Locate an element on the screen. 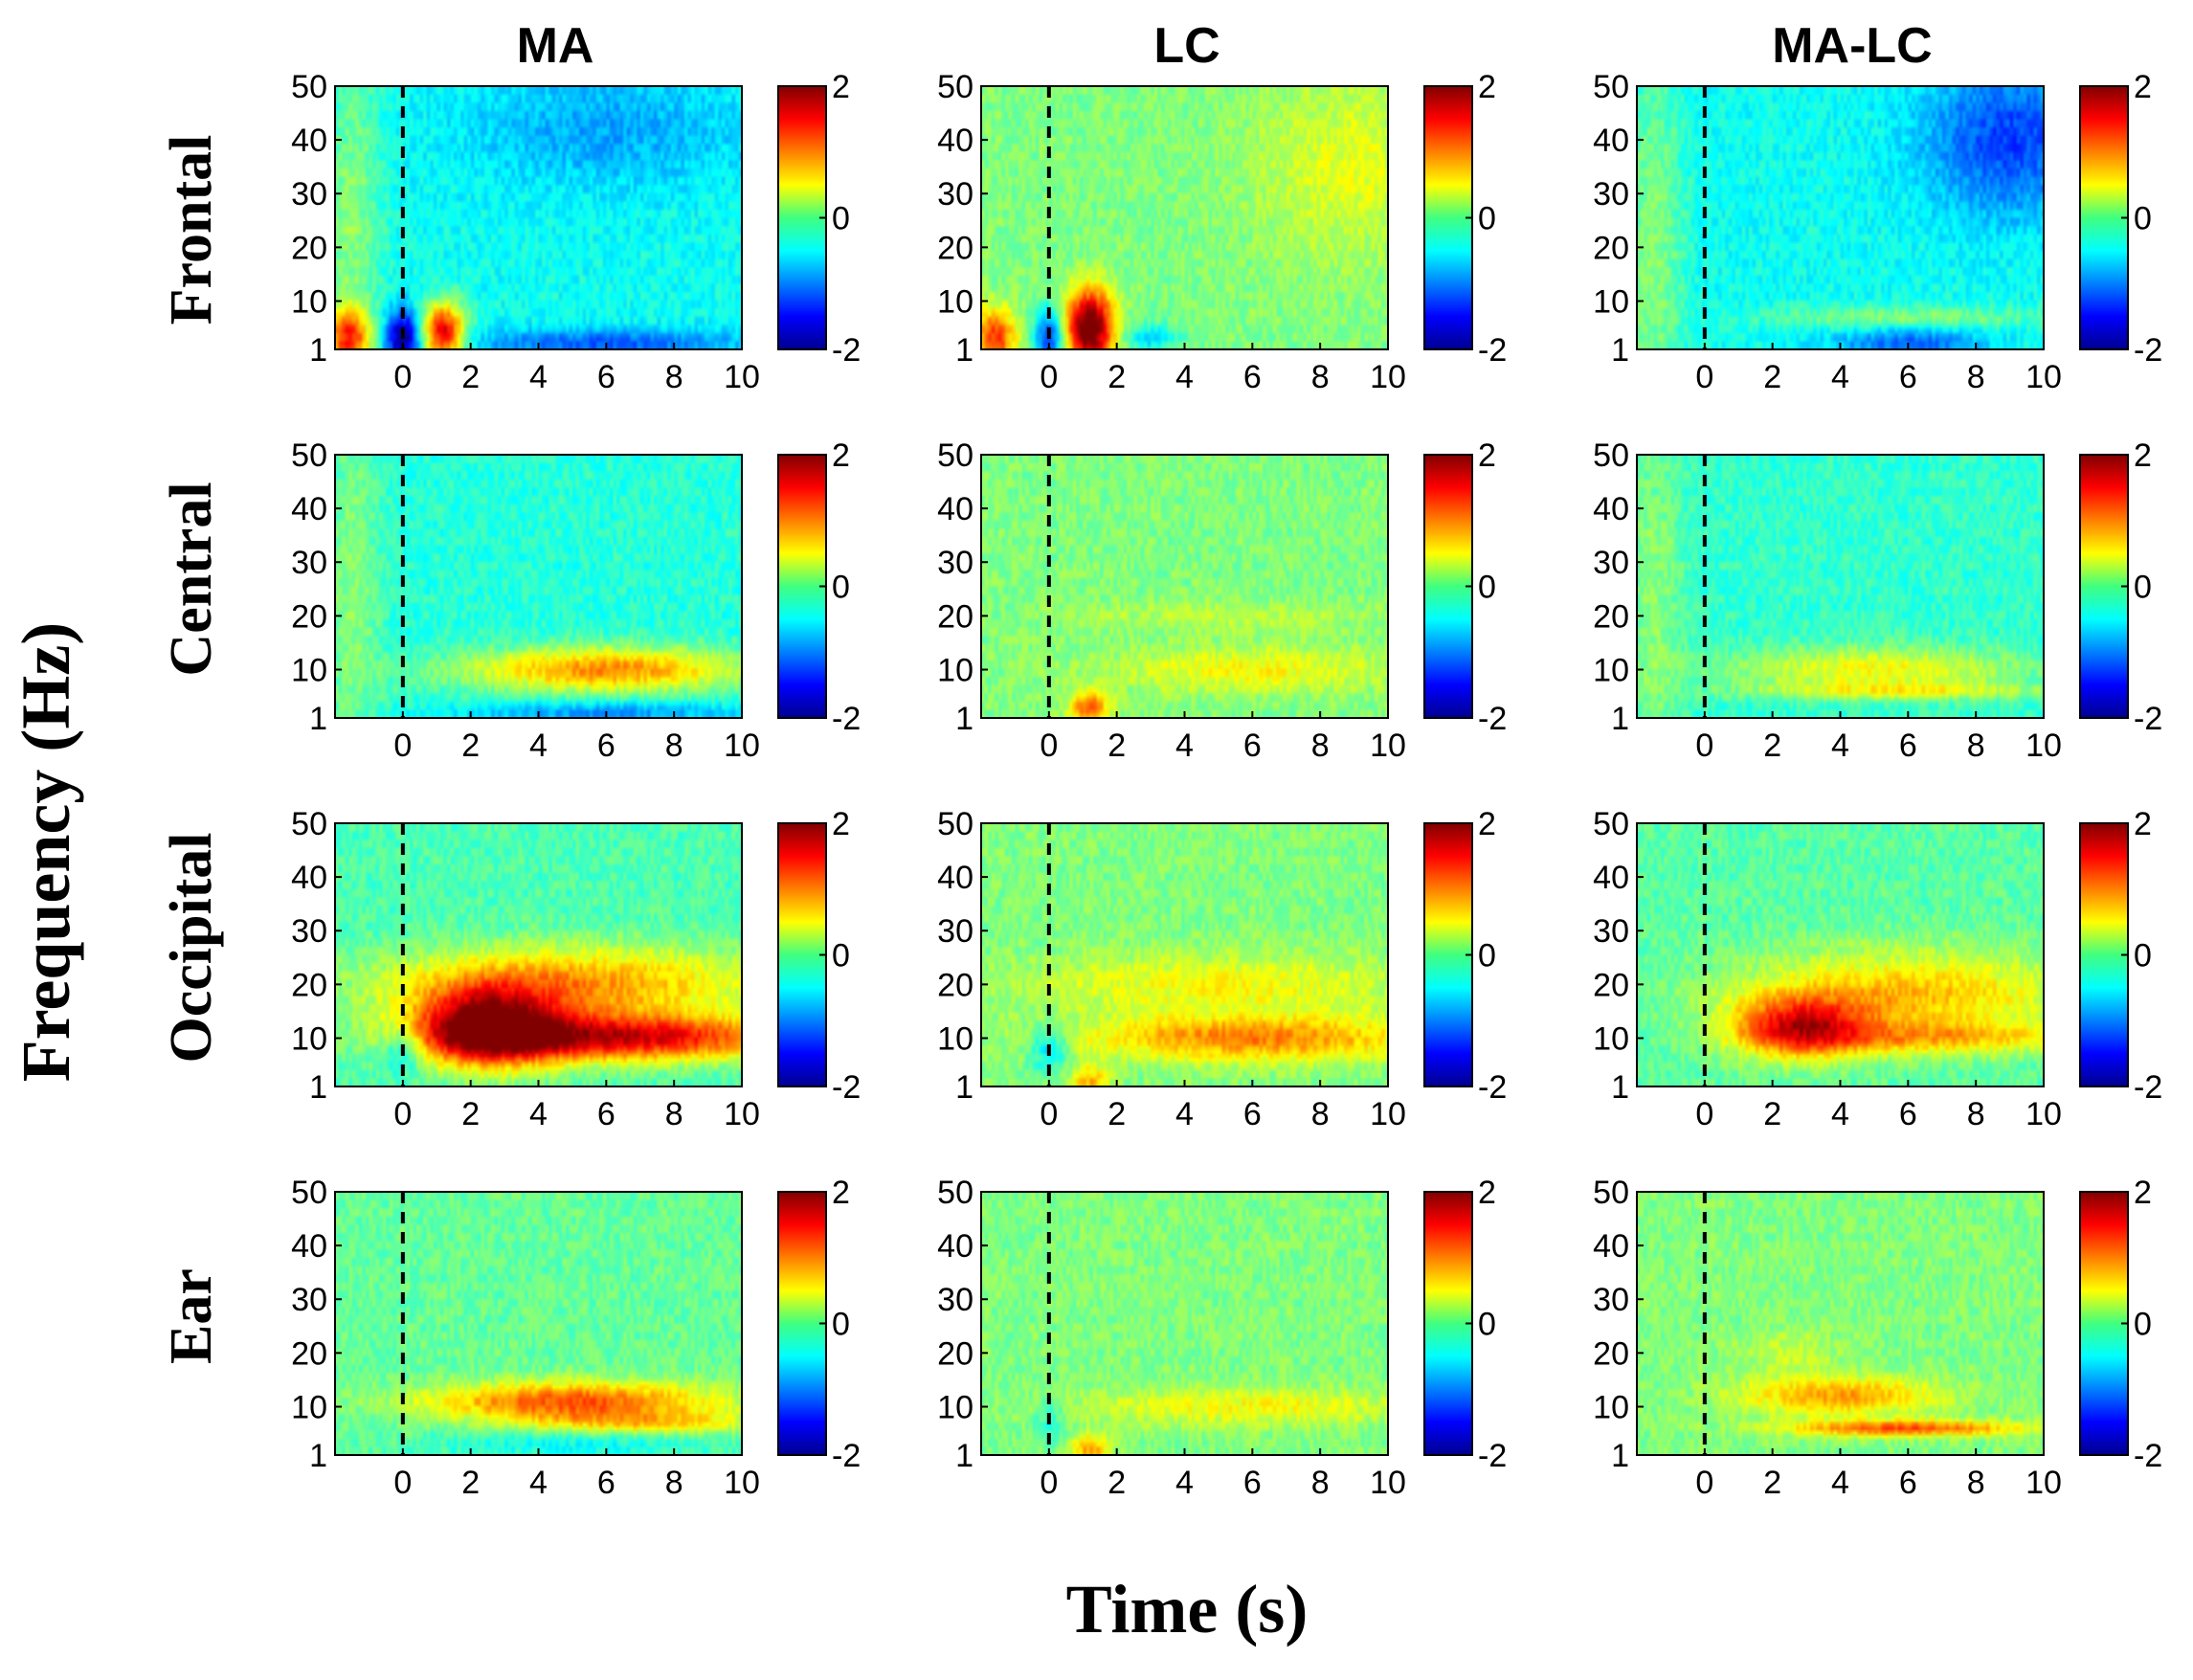  heatmap-ear-lc is located at coordinates (1184, 1324).